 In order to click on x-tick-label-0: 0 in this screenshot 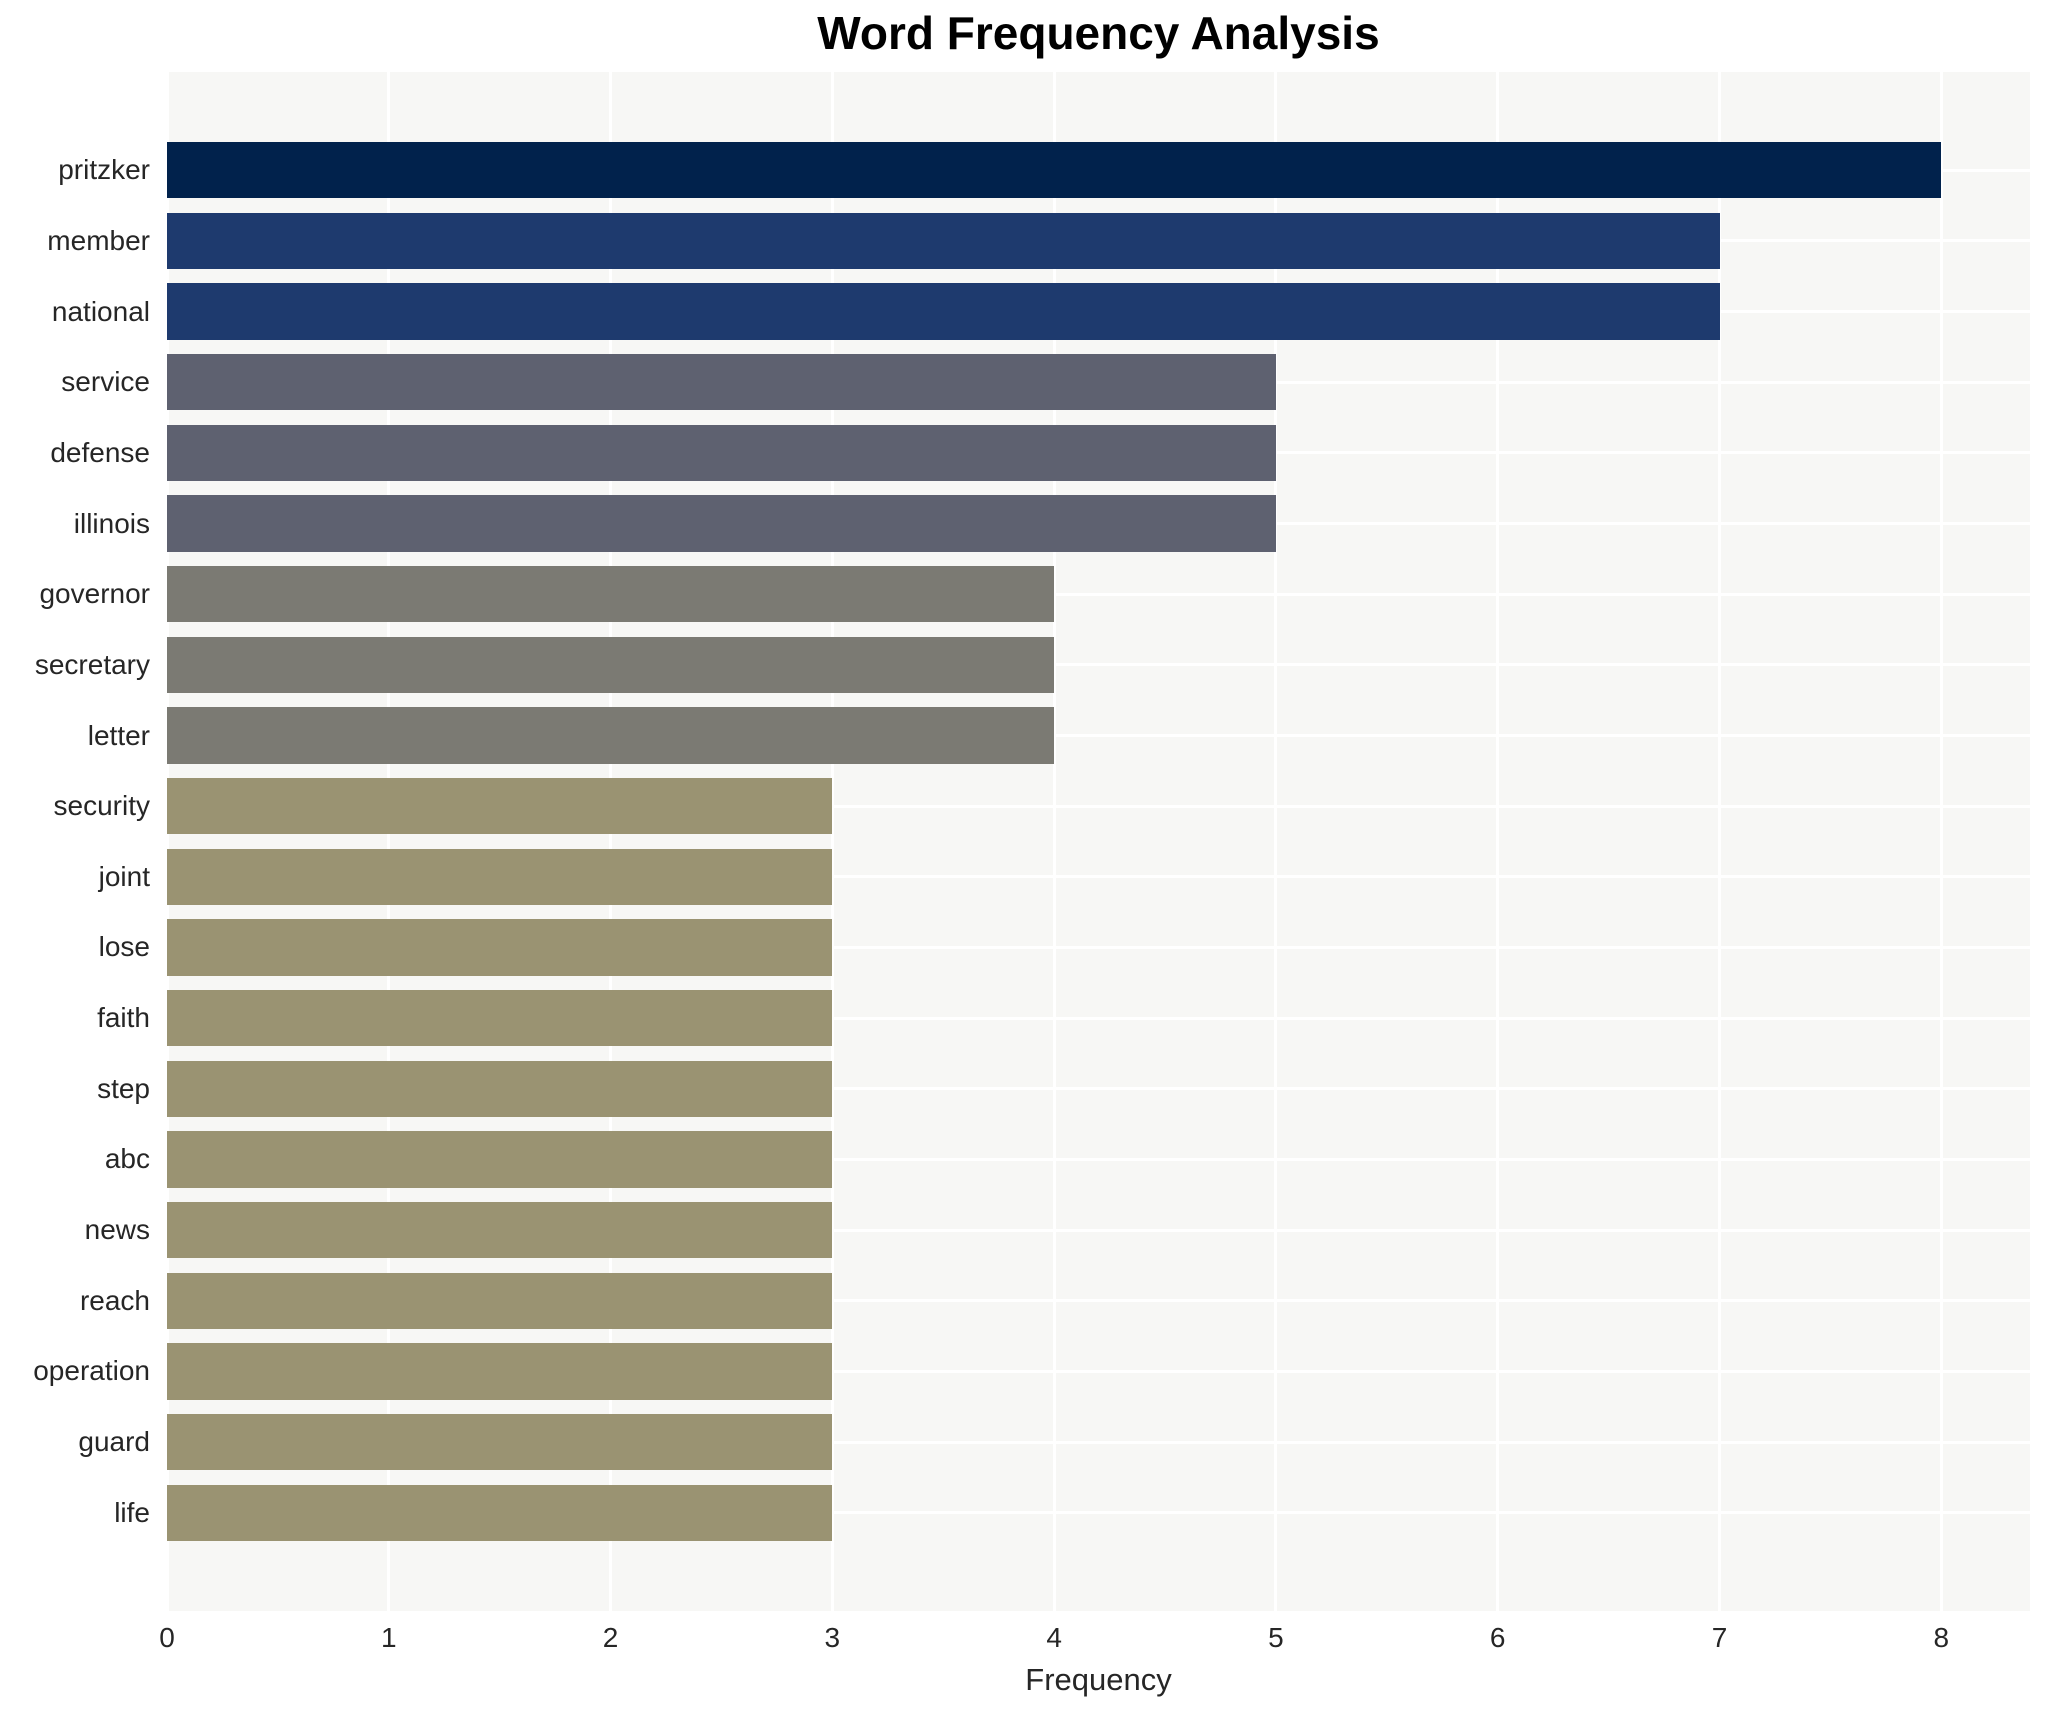, I will do `click(167, 1637)`.